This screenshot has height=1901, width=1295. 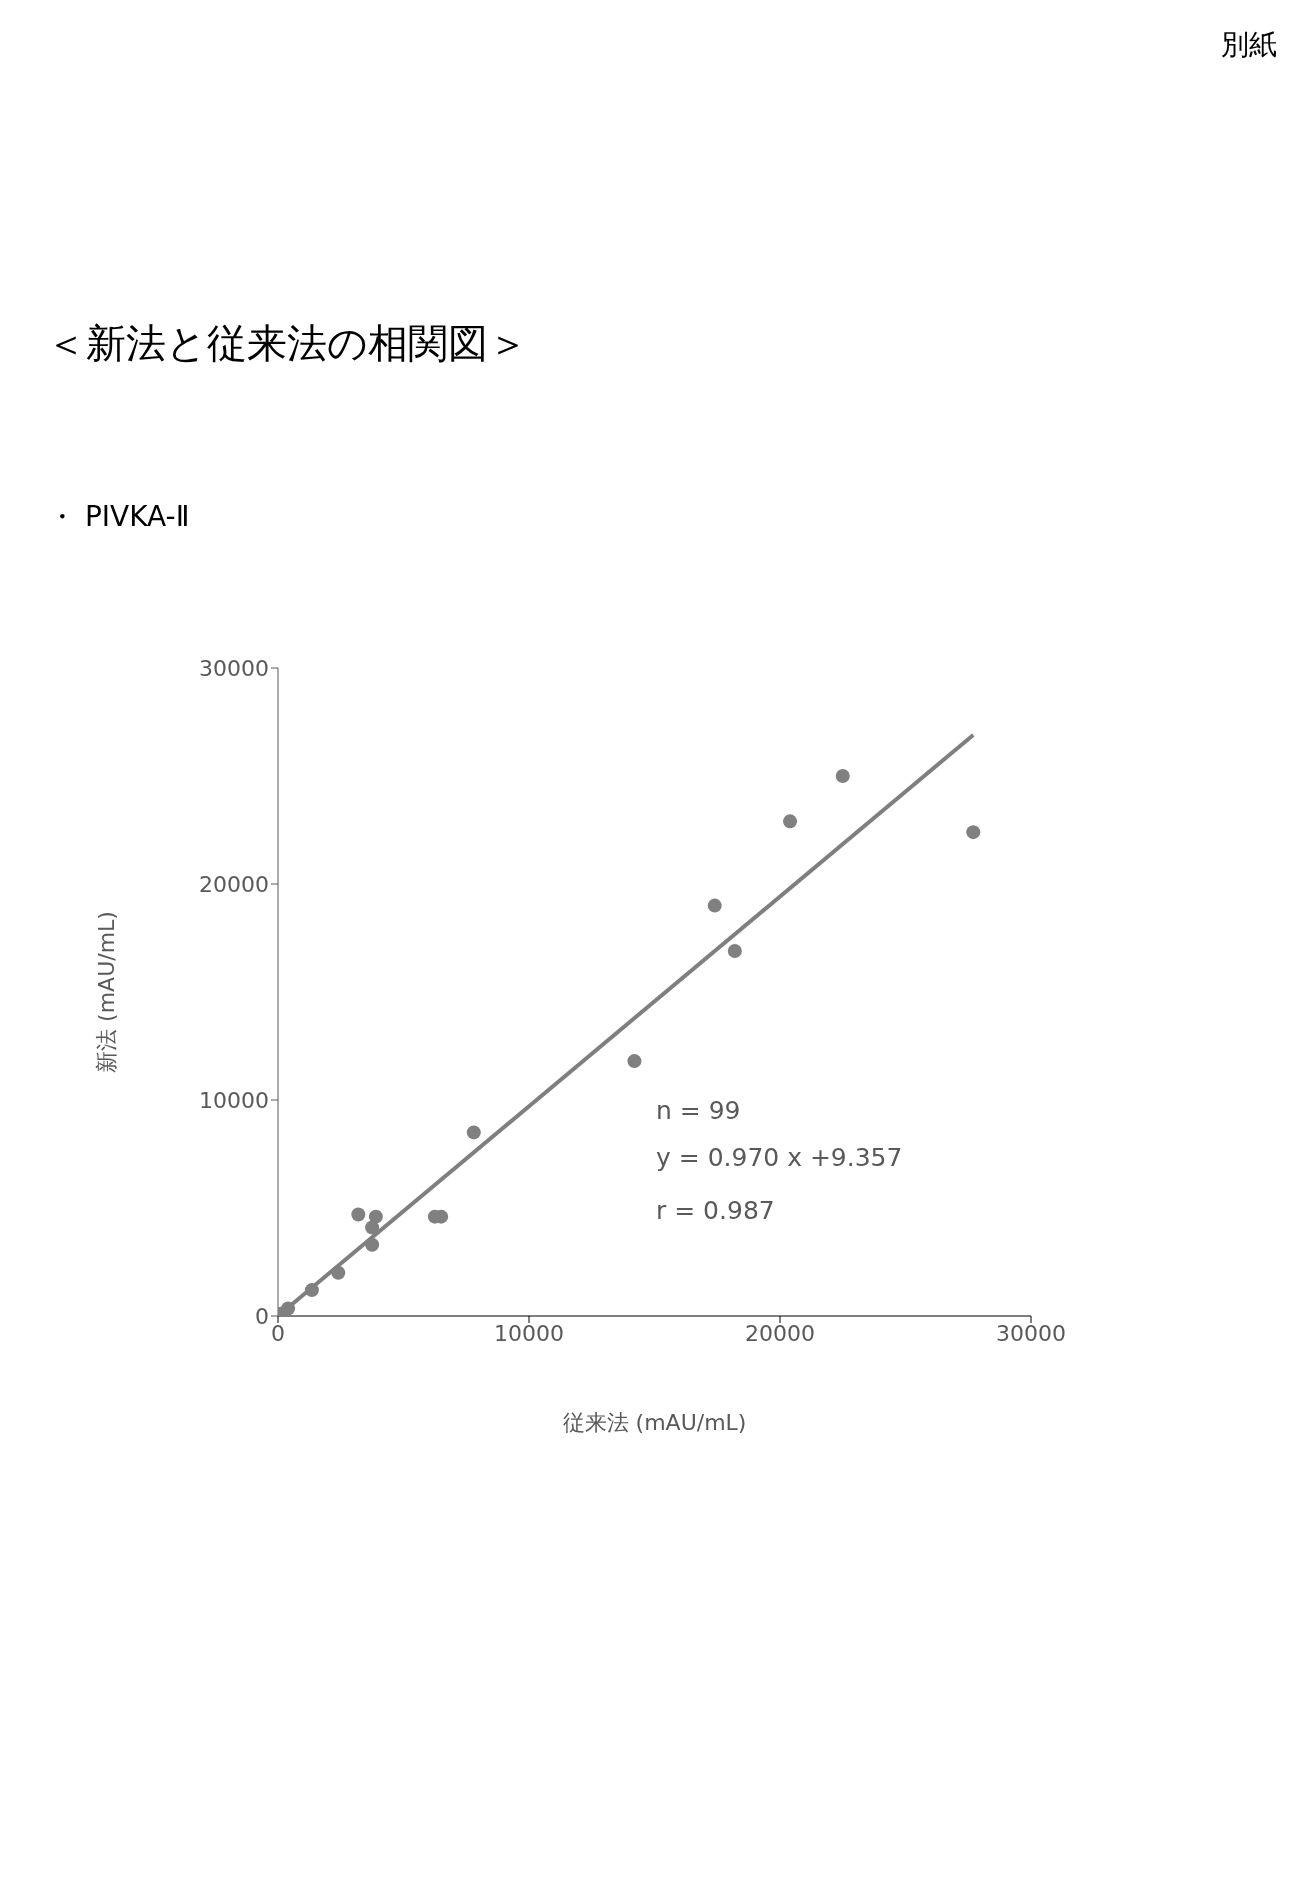 What do you see at coordinates (715, 1210) in the screenshot?
I see `annotation: r = 0.987` at bounding box center [715, 1210].